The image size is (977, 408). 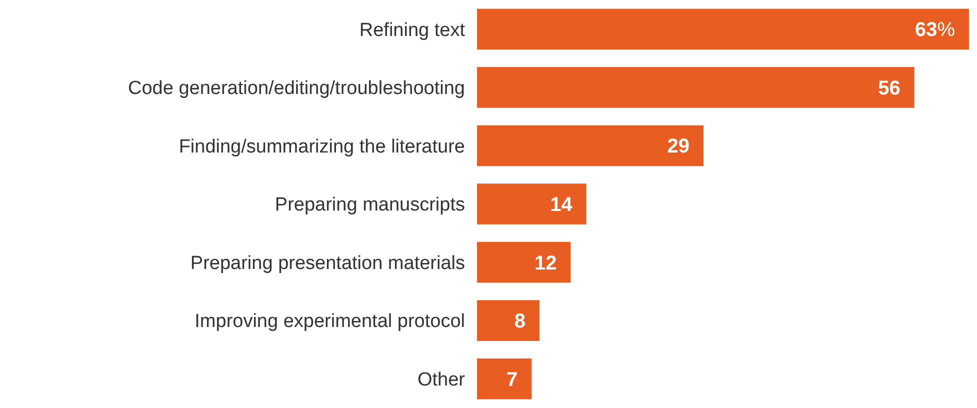 I want to click on data-label: 14, so click(x=562, y=205).